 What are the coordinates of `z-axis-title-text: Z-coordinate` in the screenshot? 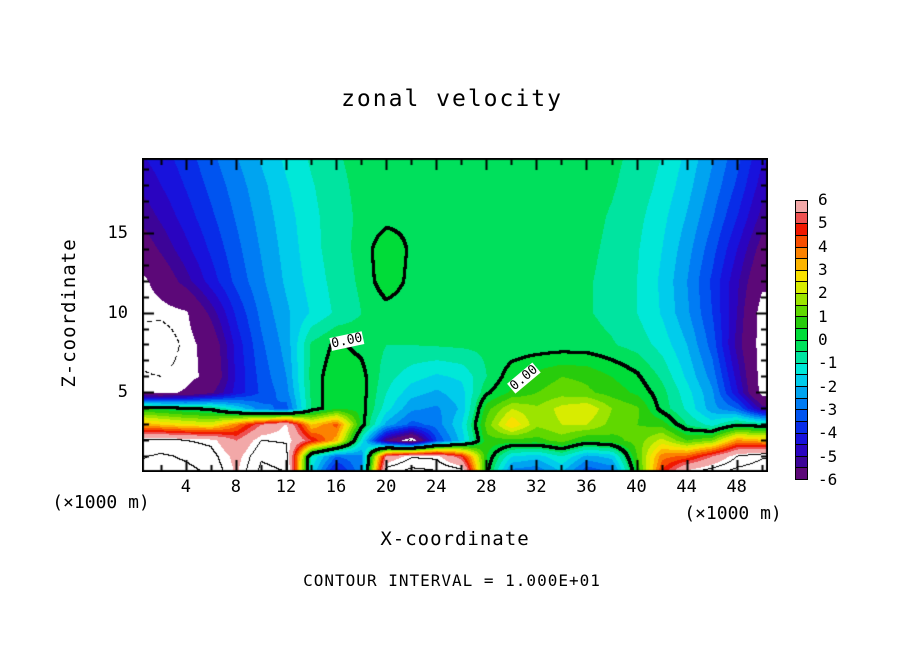 It's located at (69, 313).